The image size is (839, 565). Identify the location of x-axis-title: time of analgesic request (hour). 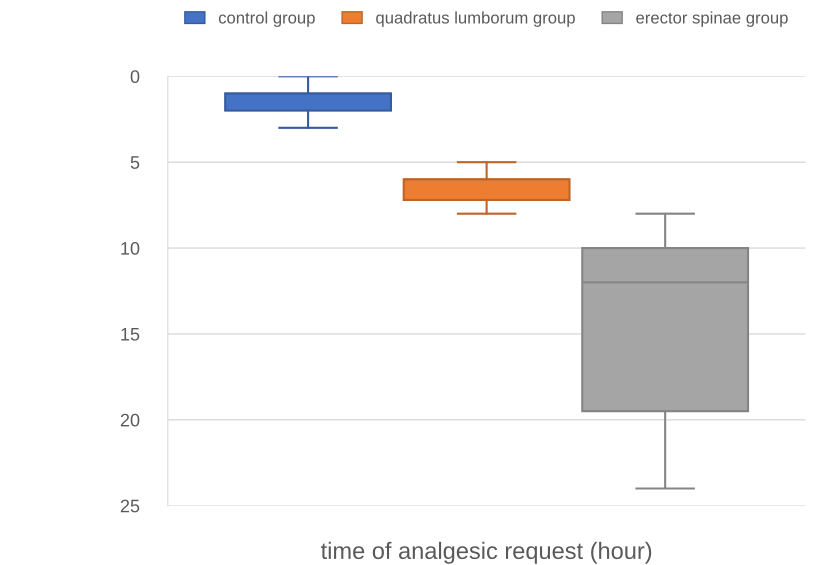
(486, 553).